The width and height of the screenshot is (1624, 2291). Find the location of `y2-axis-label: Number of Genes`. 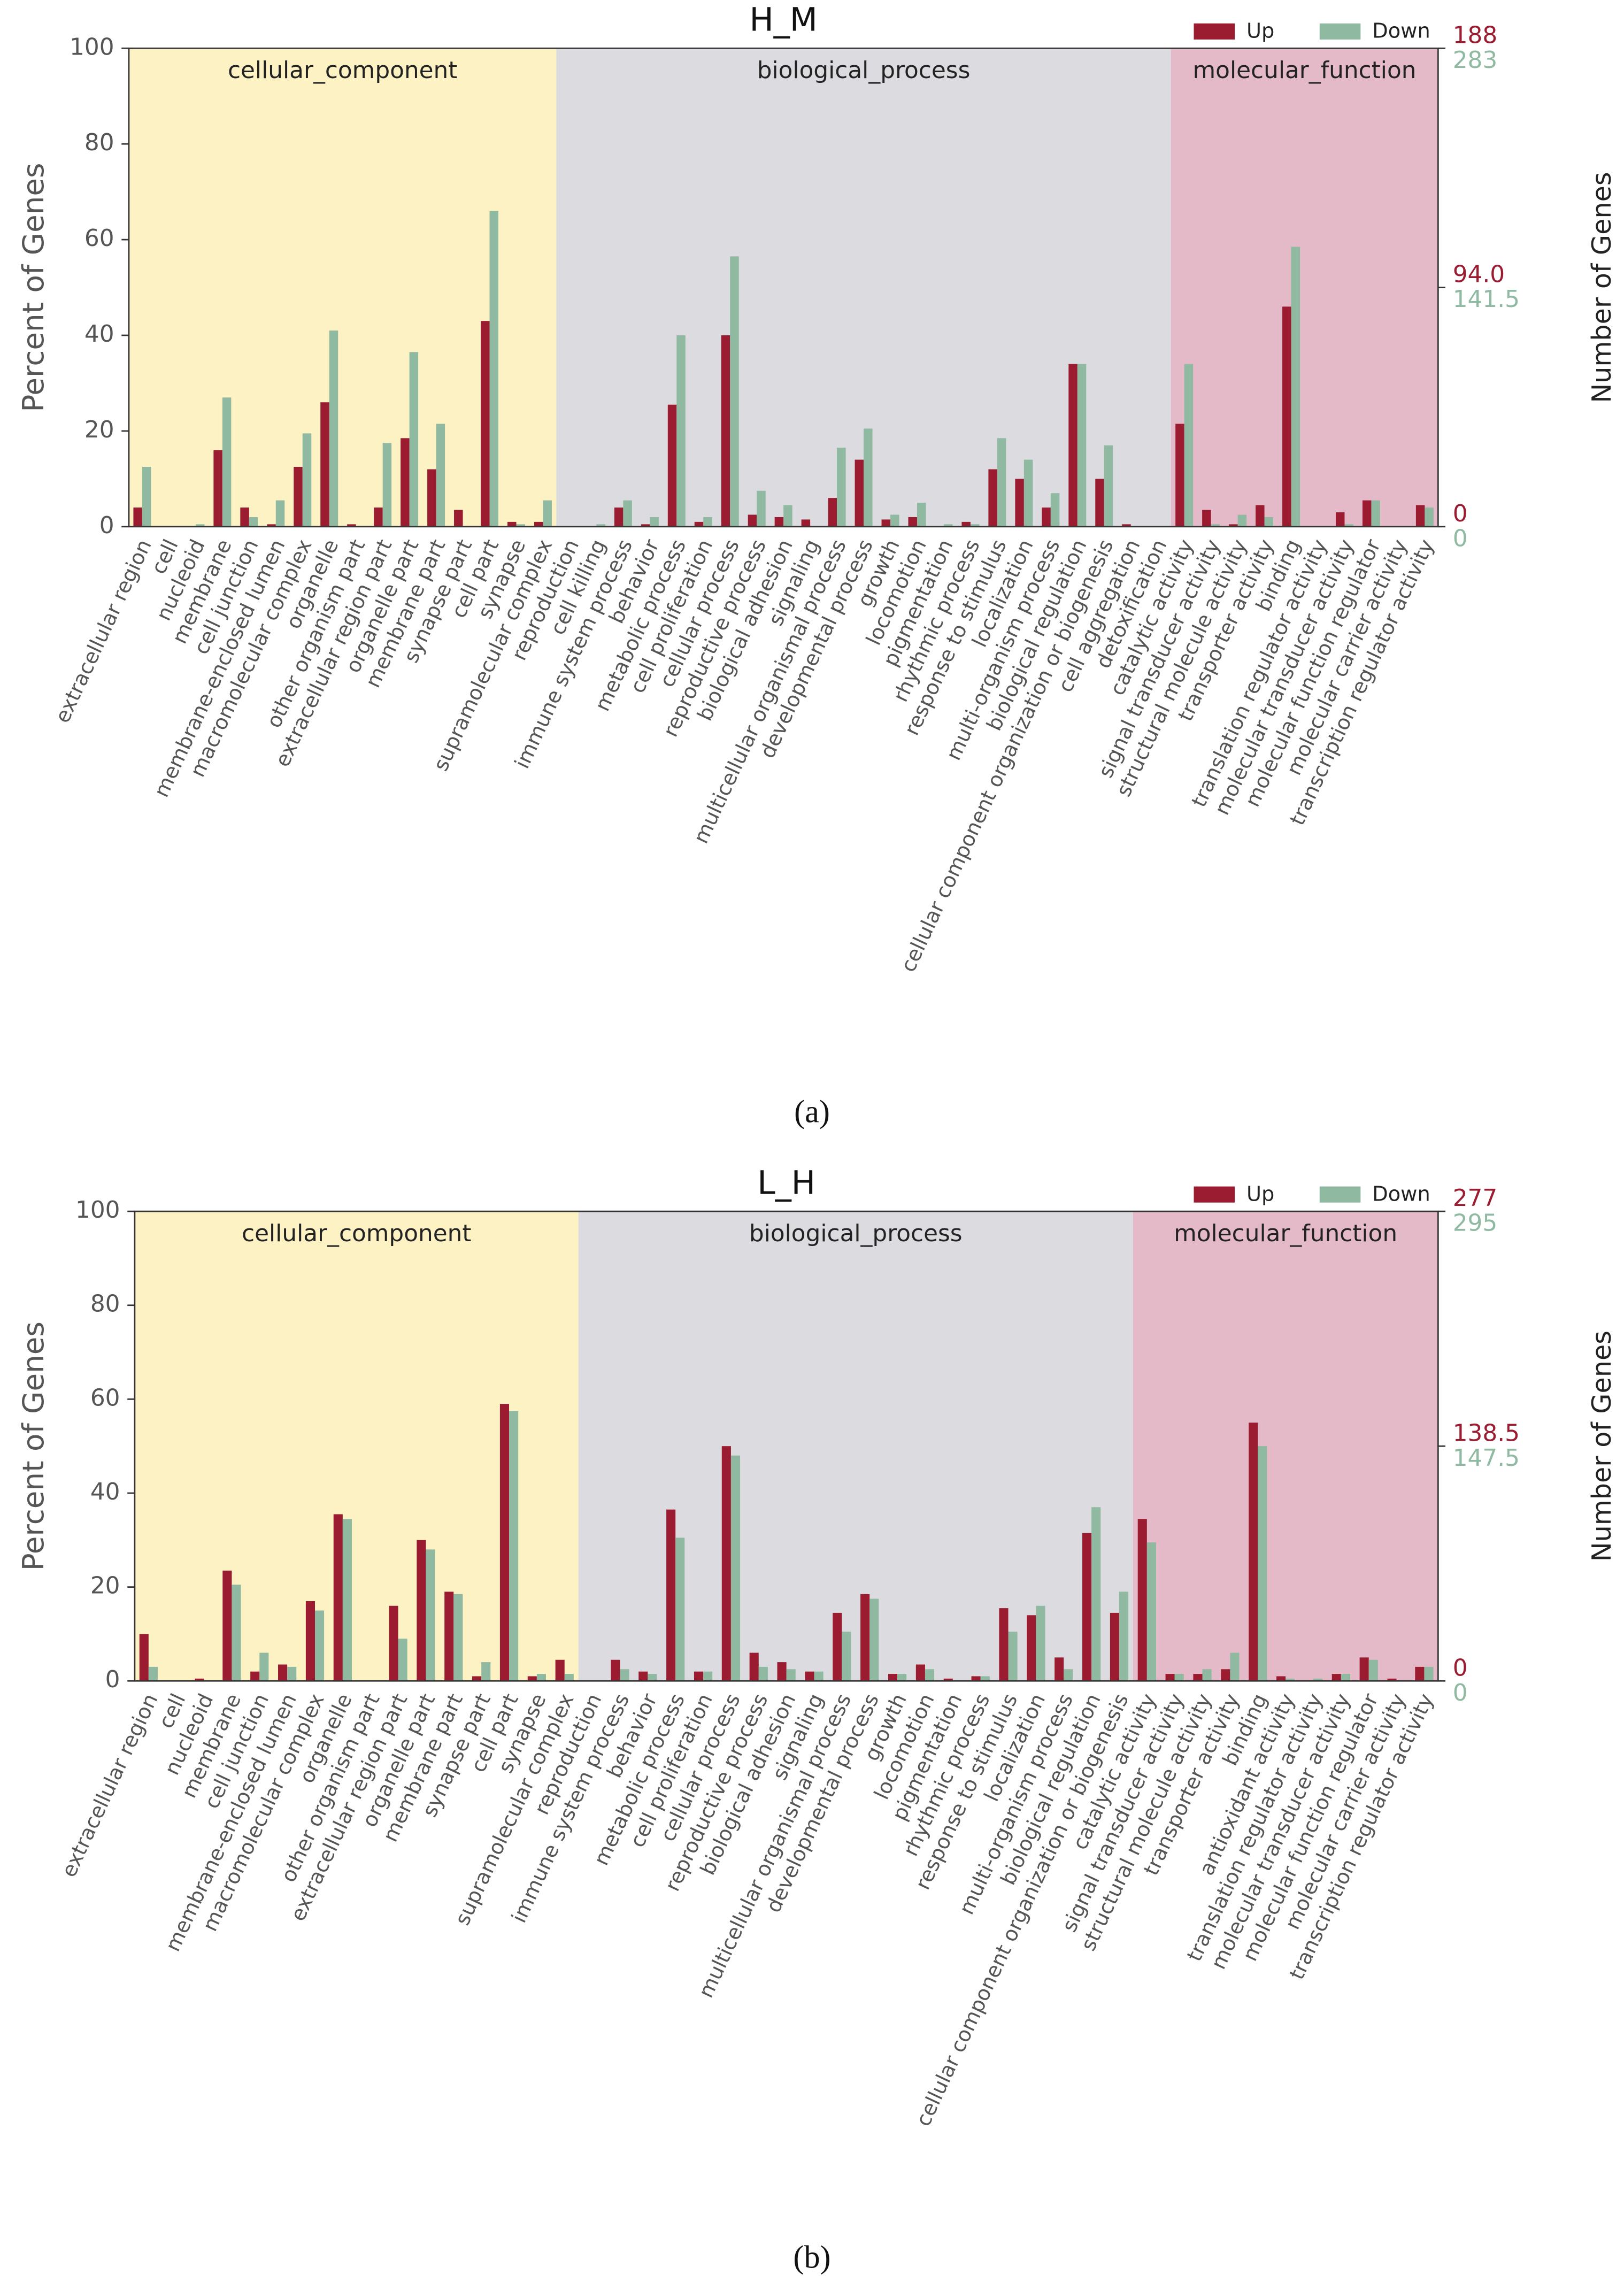

y2-axis-label: Number of Genes is located at coordinates (1601, 1446).